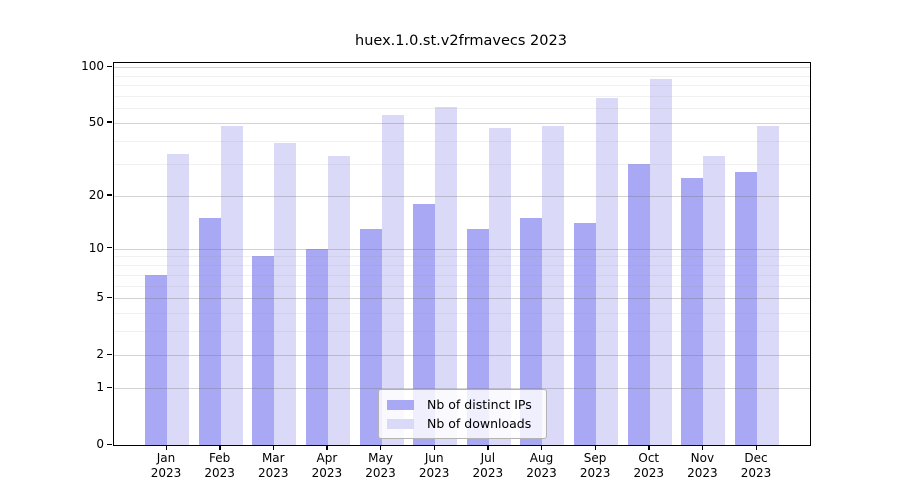 The height and width of the screenshot is (500, 900). I want to click on bar-distinct-ips-sep, so click(585, 334).